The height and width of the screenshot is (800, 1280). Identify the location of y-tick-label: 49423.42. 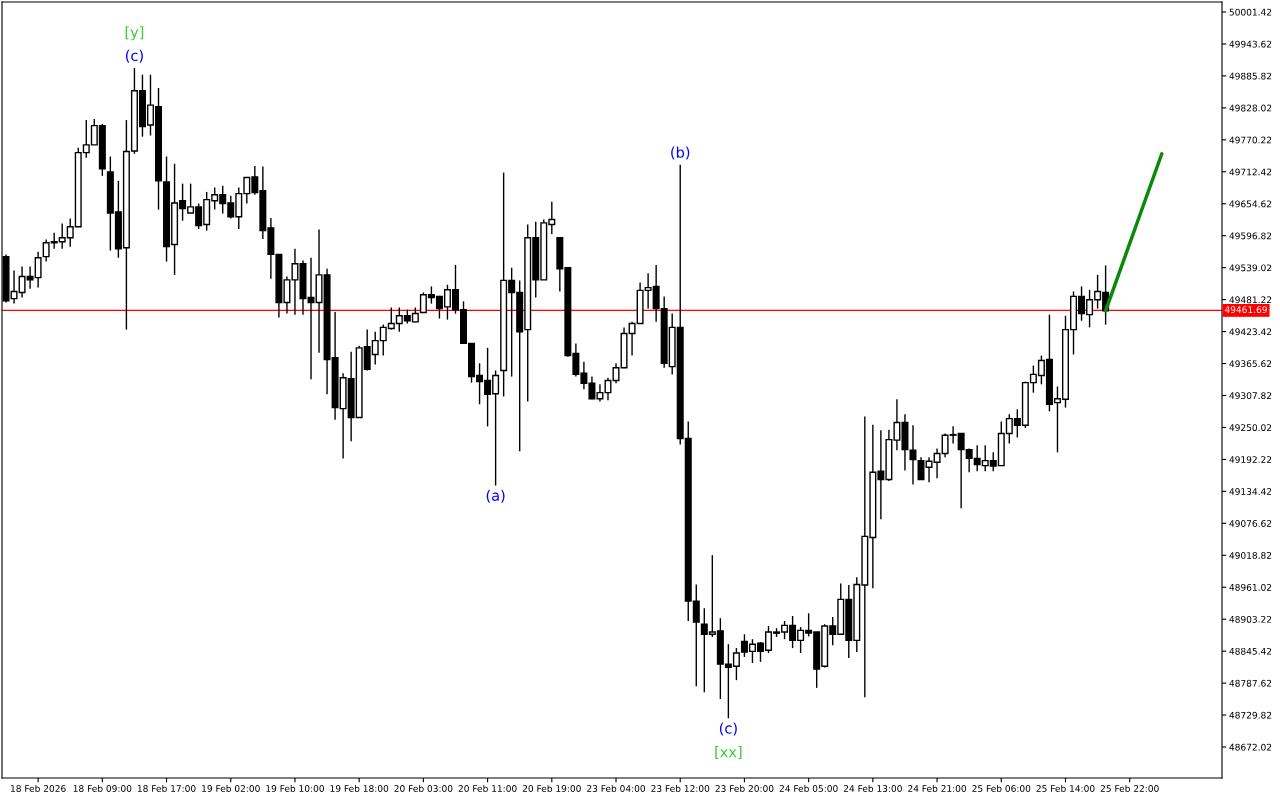
(1250, 332).